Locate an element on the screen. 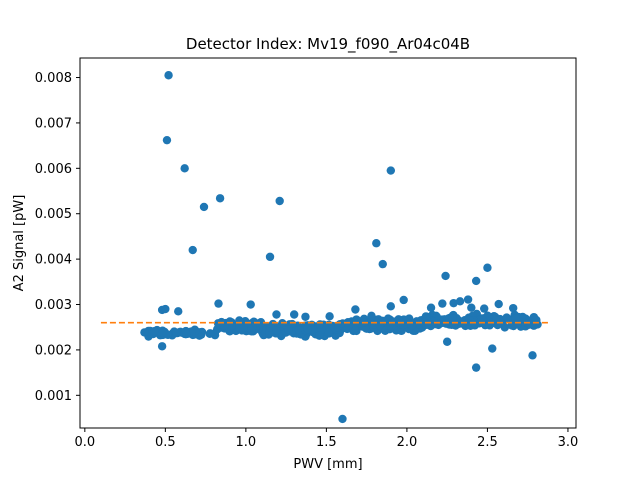 This screenshot has height=480, width=640. y-tick-label: 0.002 is located at coordinates (53, 350).